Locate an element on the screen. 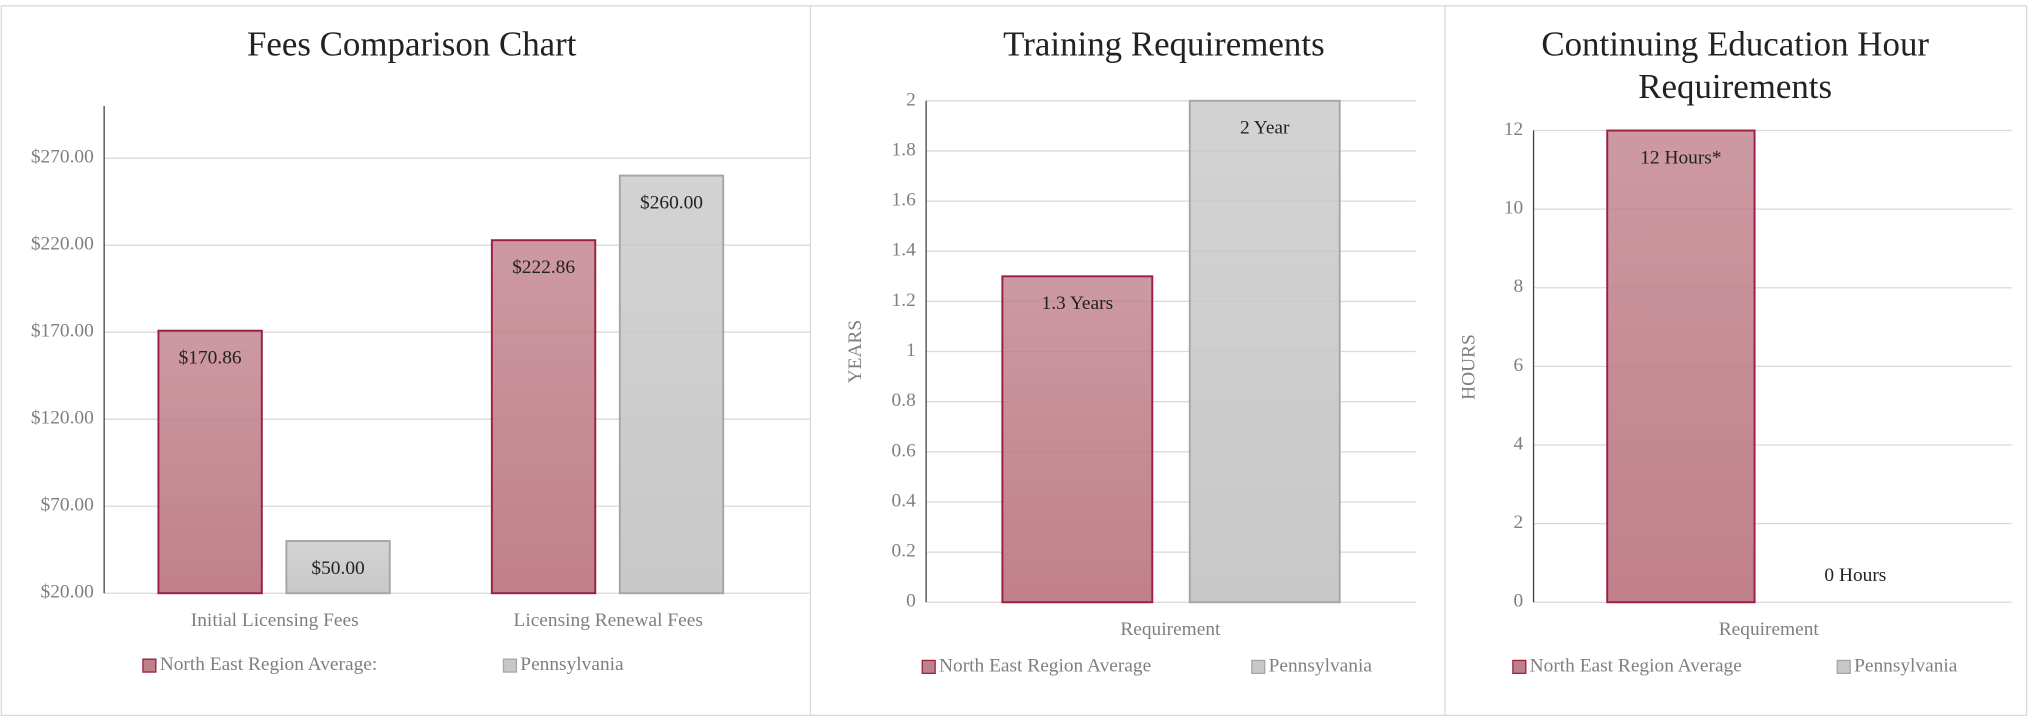  y-axis-label: HOURS is located at coordinates (1469, 367).